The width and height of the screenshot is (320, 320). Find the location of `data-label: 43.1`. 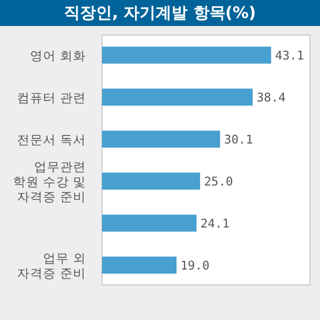

data-label: 43.1 is located at coordinates (289, 55).